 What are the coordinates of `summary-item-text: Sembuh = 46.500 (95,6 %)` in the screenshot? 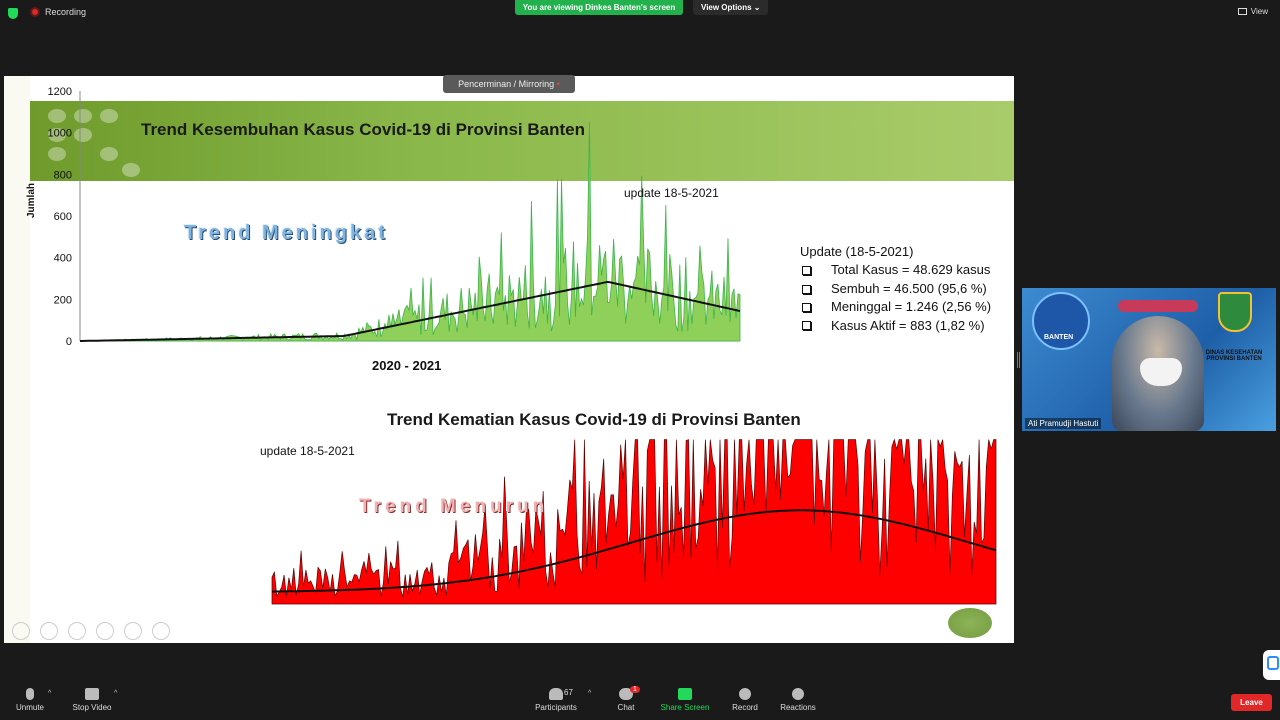 It's located at (909, 288).